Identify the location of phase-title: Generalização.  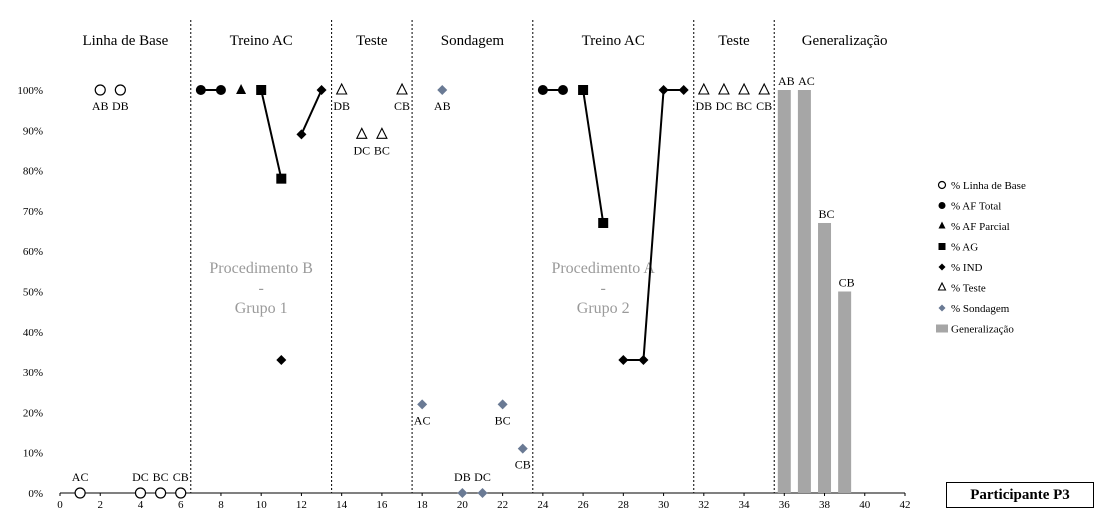
(845, 41).